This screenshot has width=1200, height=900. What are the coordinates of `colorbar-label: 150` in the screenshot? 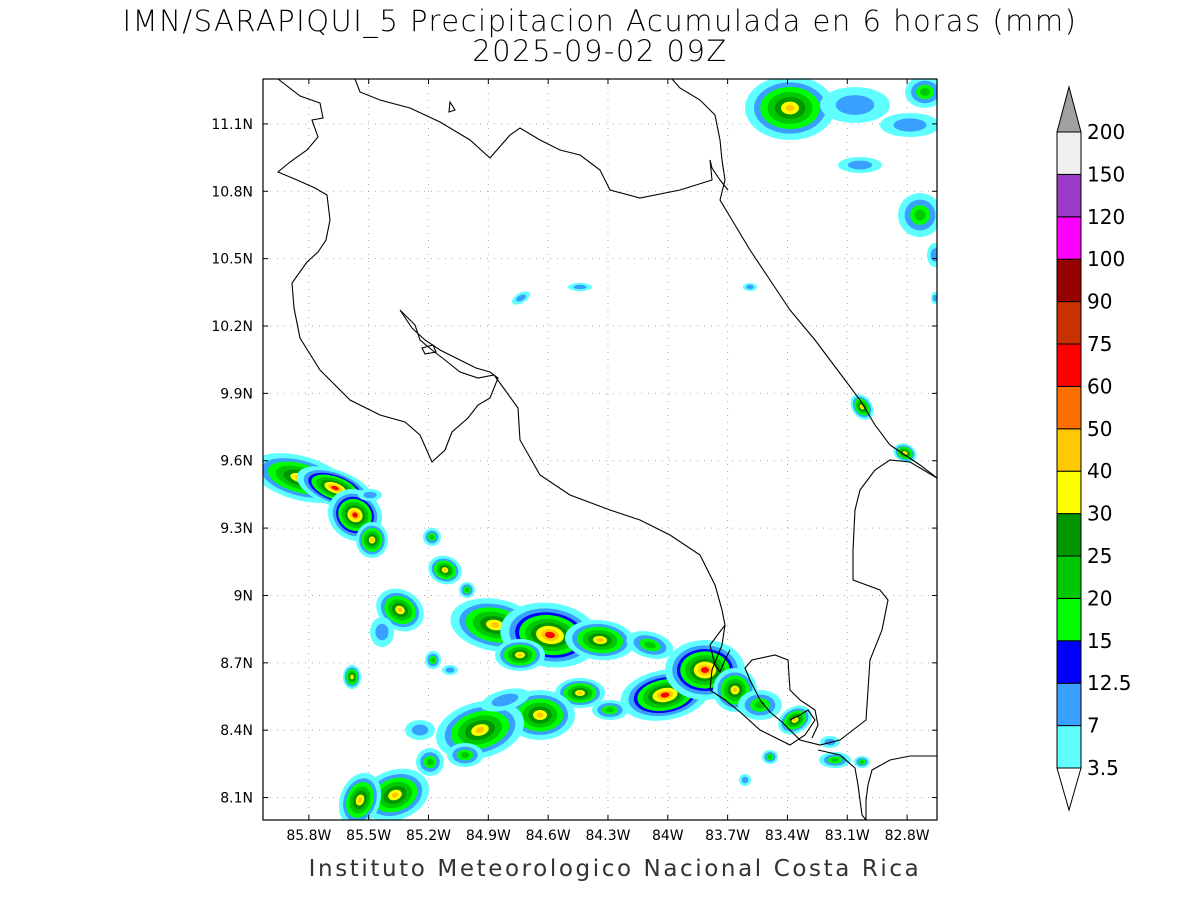 It's located at (1106, 174).